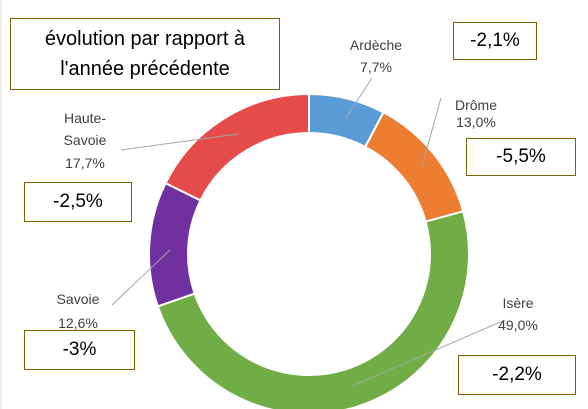 The image size is (588, 409). What do you see at coordinates (78, 323) in the screenshot?
I see `value-label: 12,6%` at bounding box center [78, 323].